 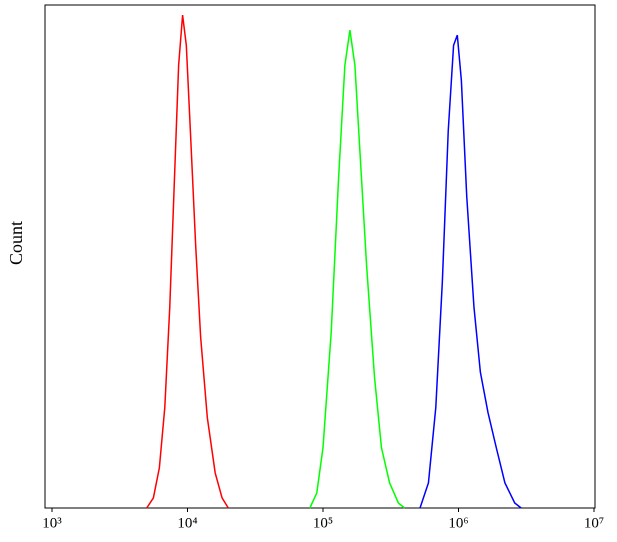 I want to click on x-tick-label: 10⁷, so click(x=594, y=523).